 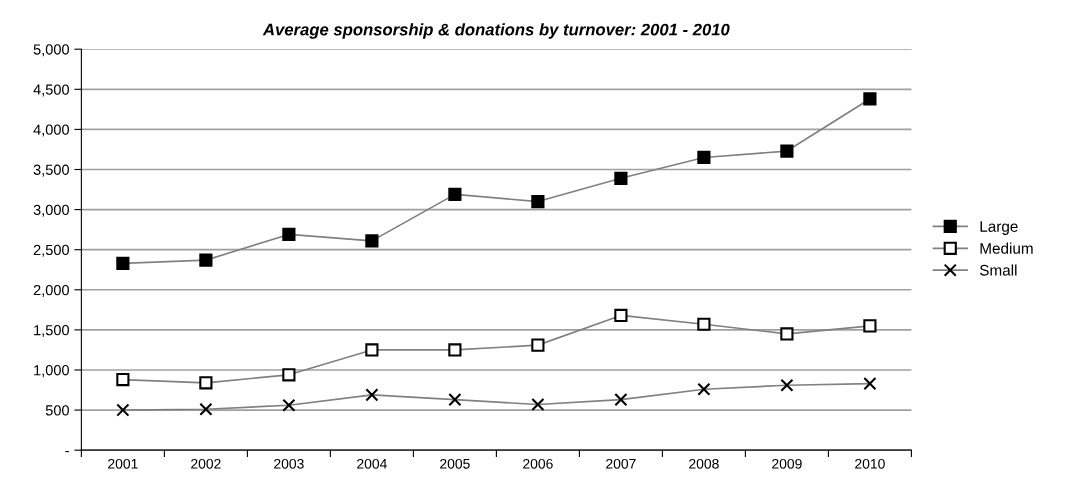 I want to click on y-tick-label: 2,500, so click(x=51, y=250).